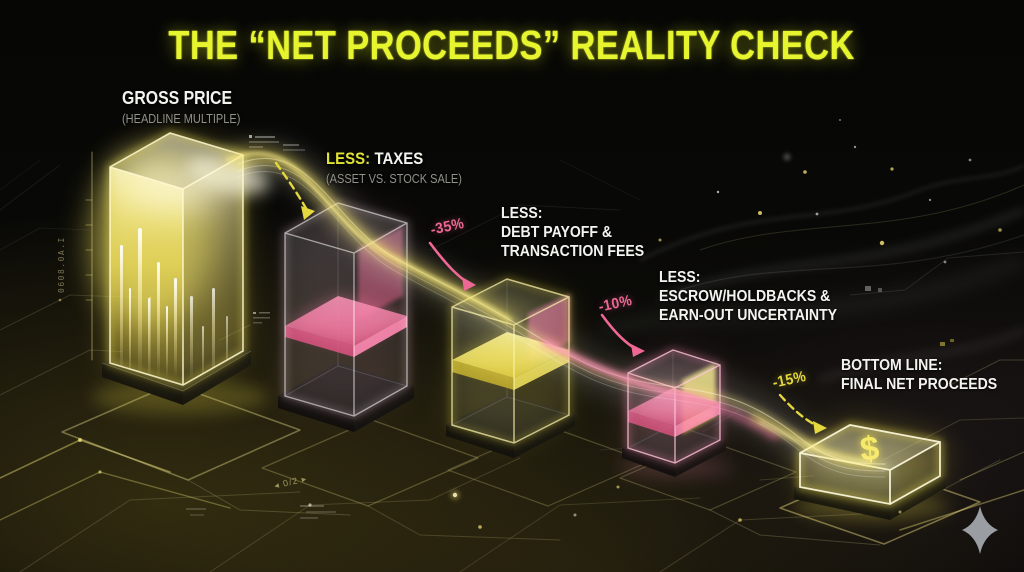  Describe the element at coordinates (177, 98) in the screenshot. I see `gross-price-title: GROSS PRICE` at that location.